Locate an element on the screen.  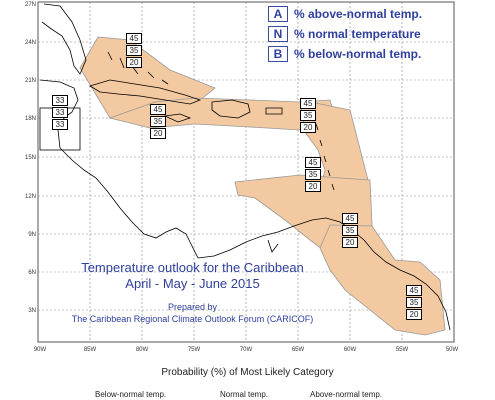
legend-label-above: % above-normal temp. is located at coordinates (358, 14).